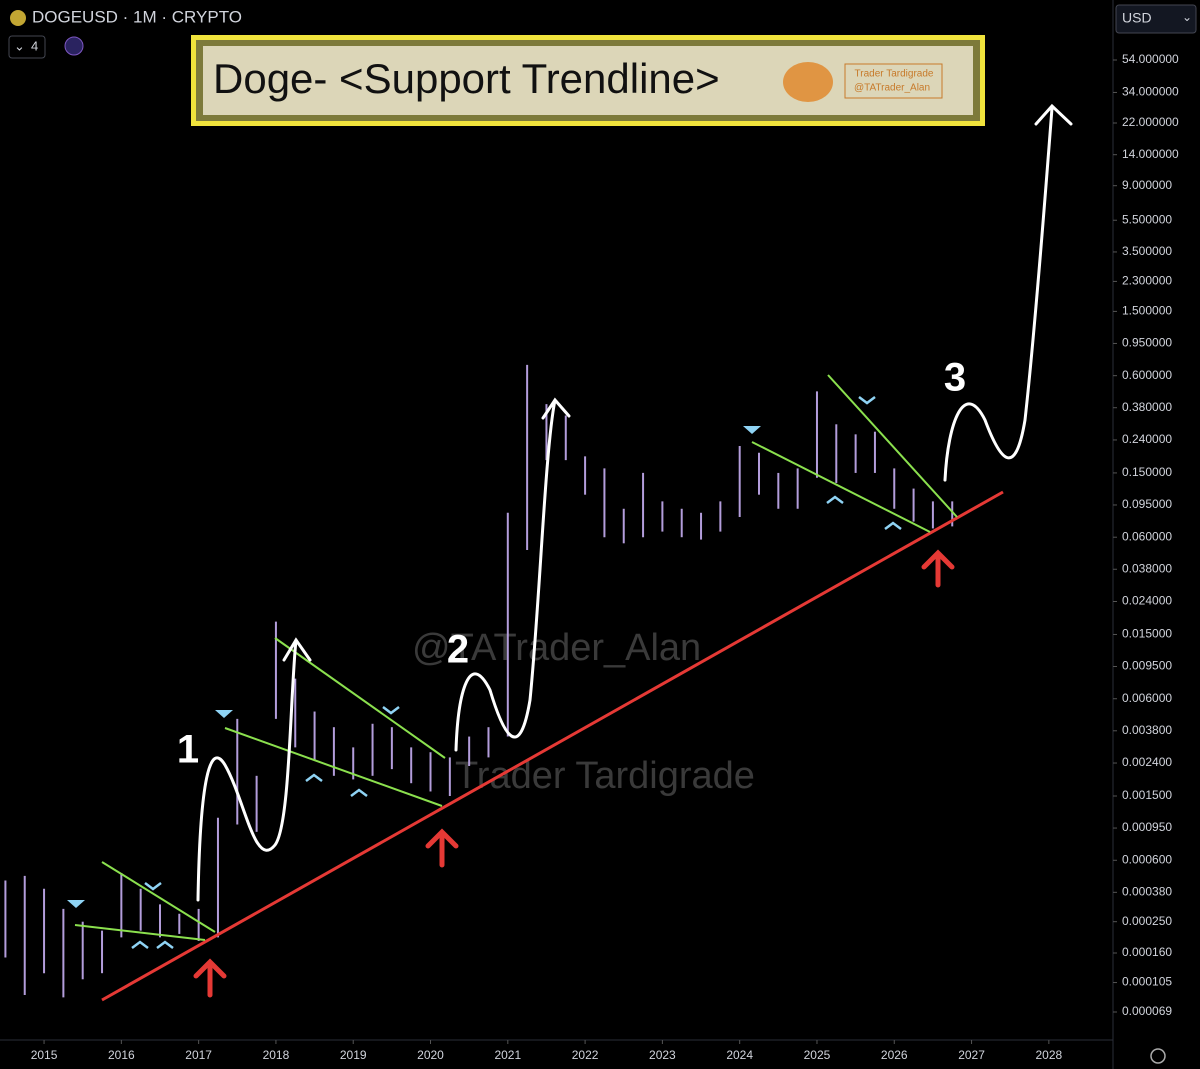 This screenshot has height=1069, width=1200. Describe the element at coordinates (507, 1055) in the screenshot. I see `x-tick-label: 2021` at that location.